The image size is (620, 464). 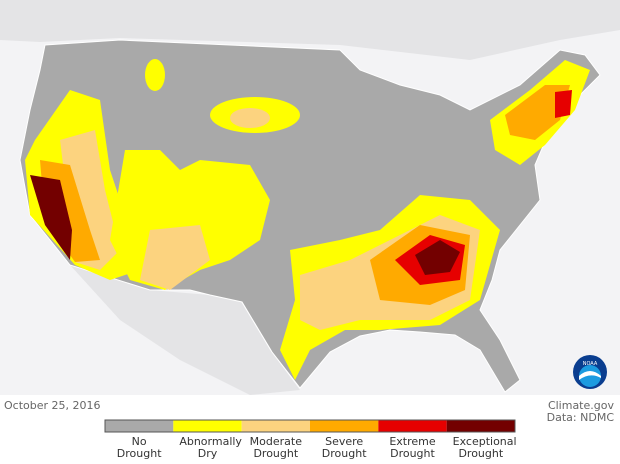 I want to click on noaa-logo: NOAA, so click(x=590, y=372).